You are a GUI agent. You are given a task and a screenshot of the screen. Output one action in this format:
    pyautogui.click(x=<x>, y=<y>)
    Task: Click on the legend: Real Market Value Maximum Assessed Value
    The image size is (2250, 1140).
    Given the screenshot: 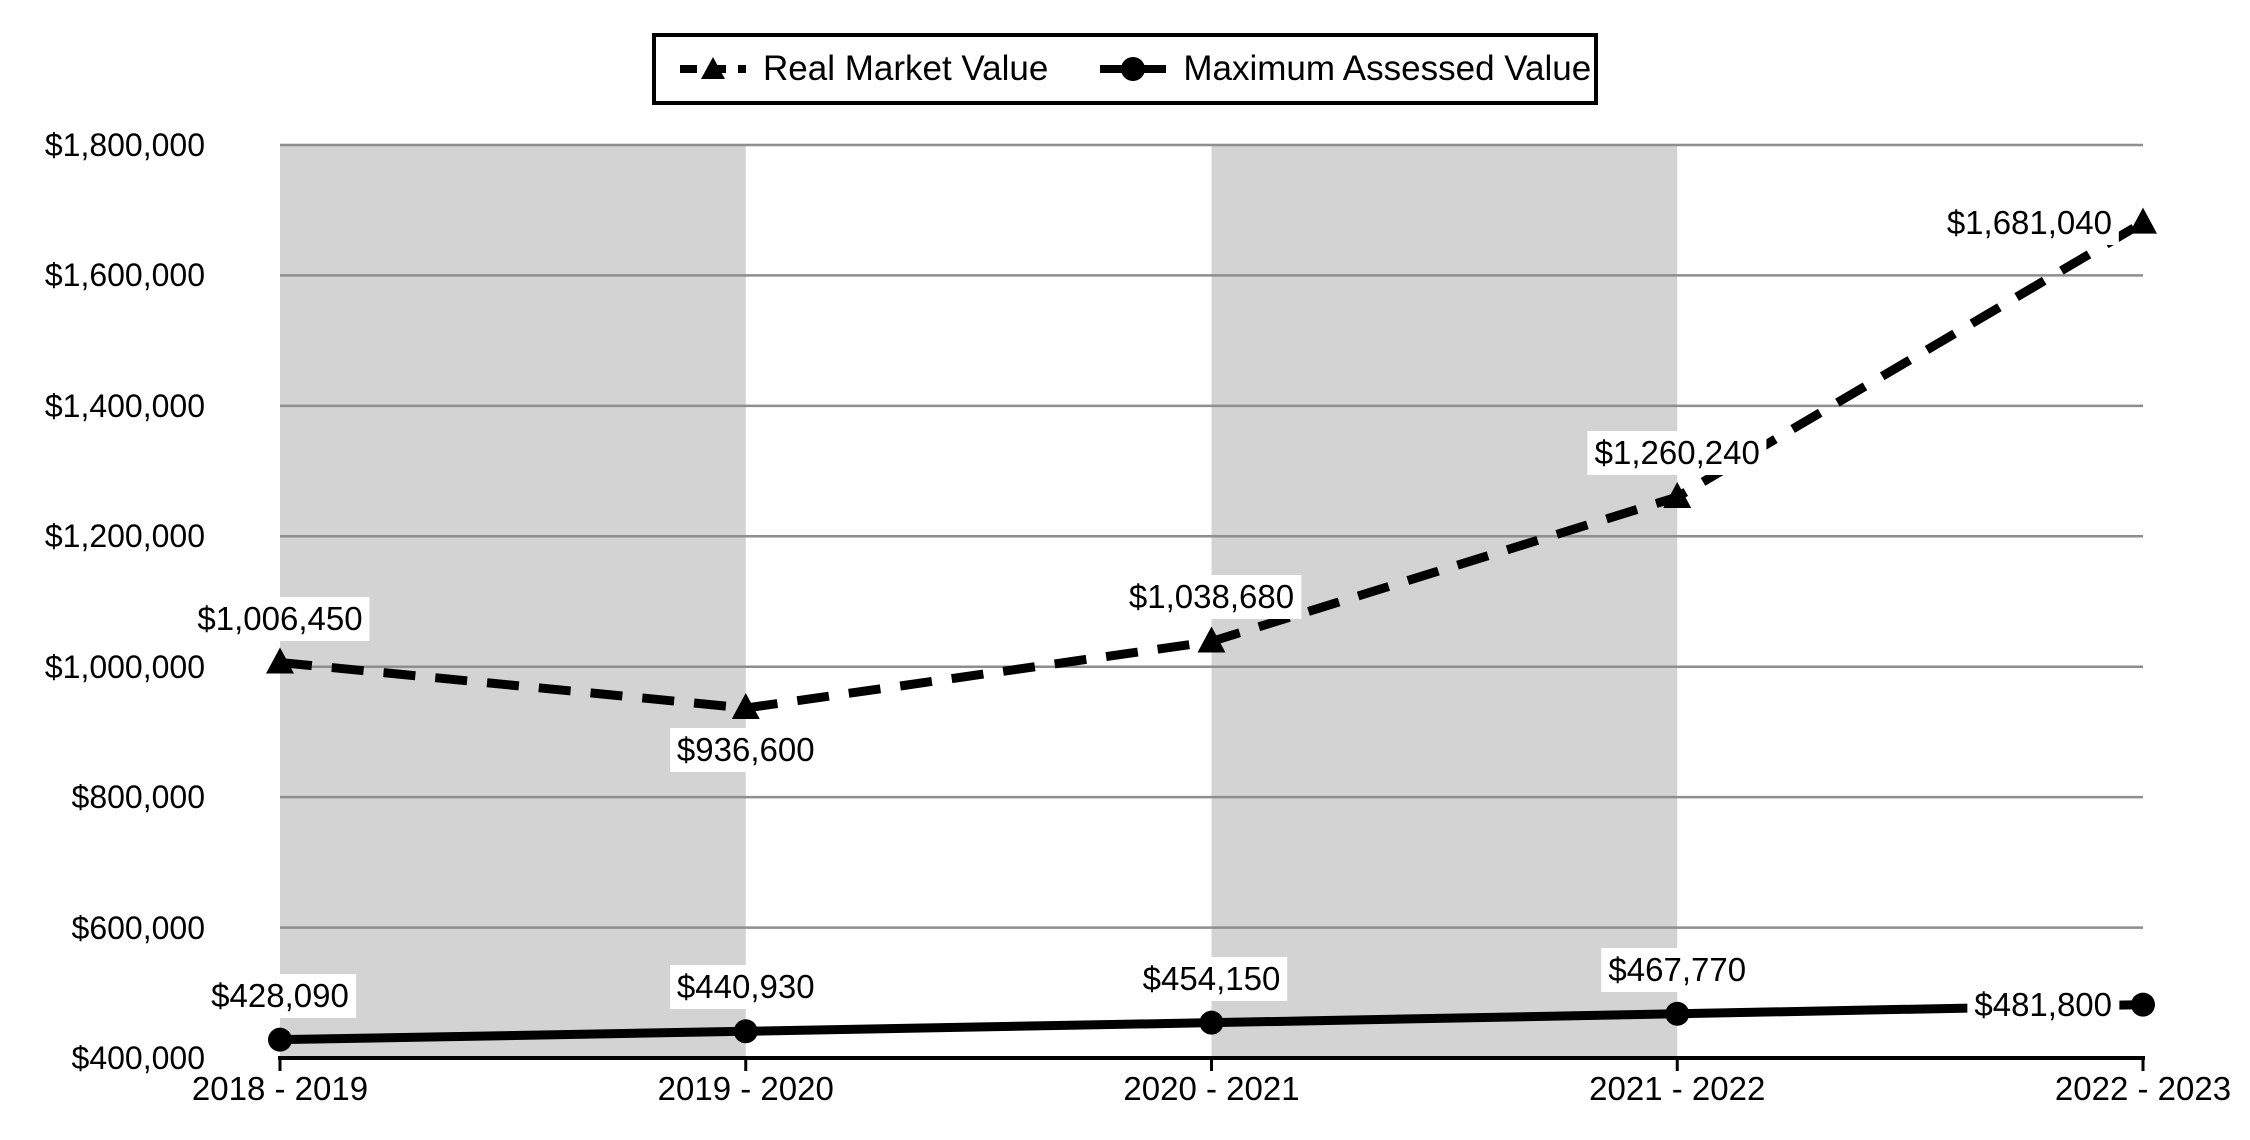 What is the action you would take?
    pyautogui.click(x=1125, y=69)
    